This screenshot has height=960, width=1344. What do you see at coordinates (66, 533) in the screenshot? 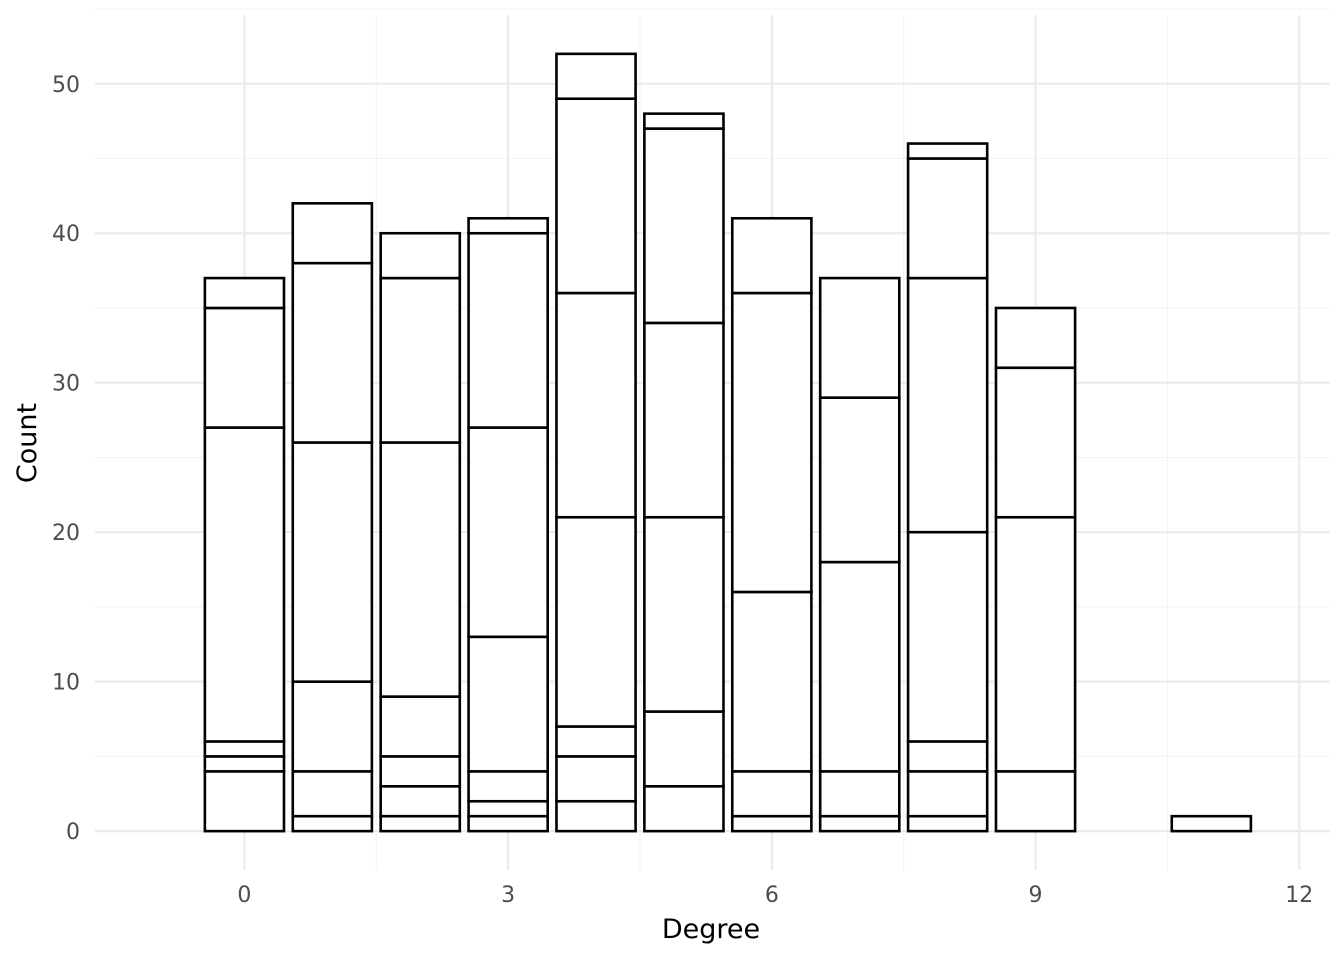
I see `y-tick-label: 20` at bounding box center [66, 533].